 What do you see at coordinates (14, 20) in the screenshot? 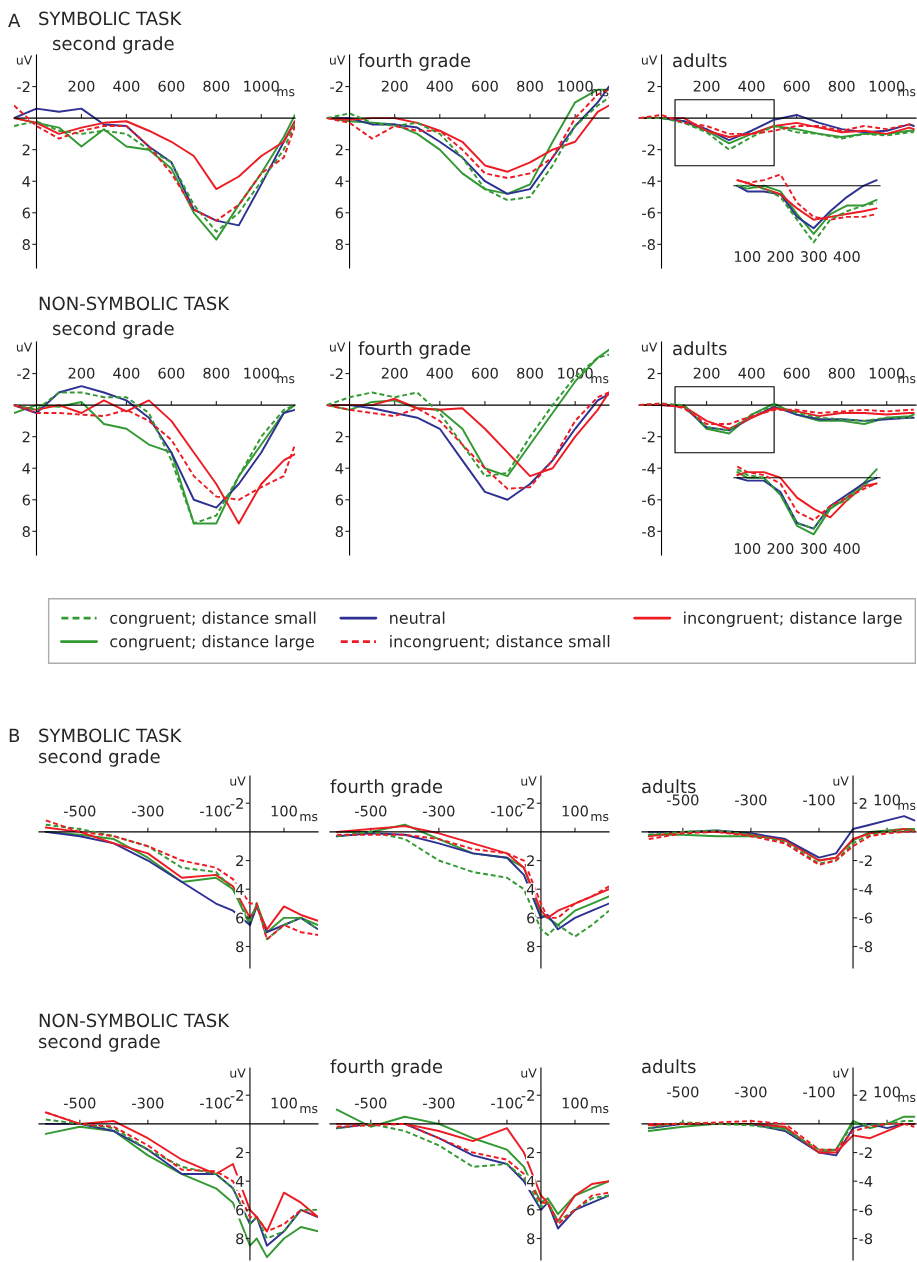
I see `text: A` at bounding box center [14, 20].